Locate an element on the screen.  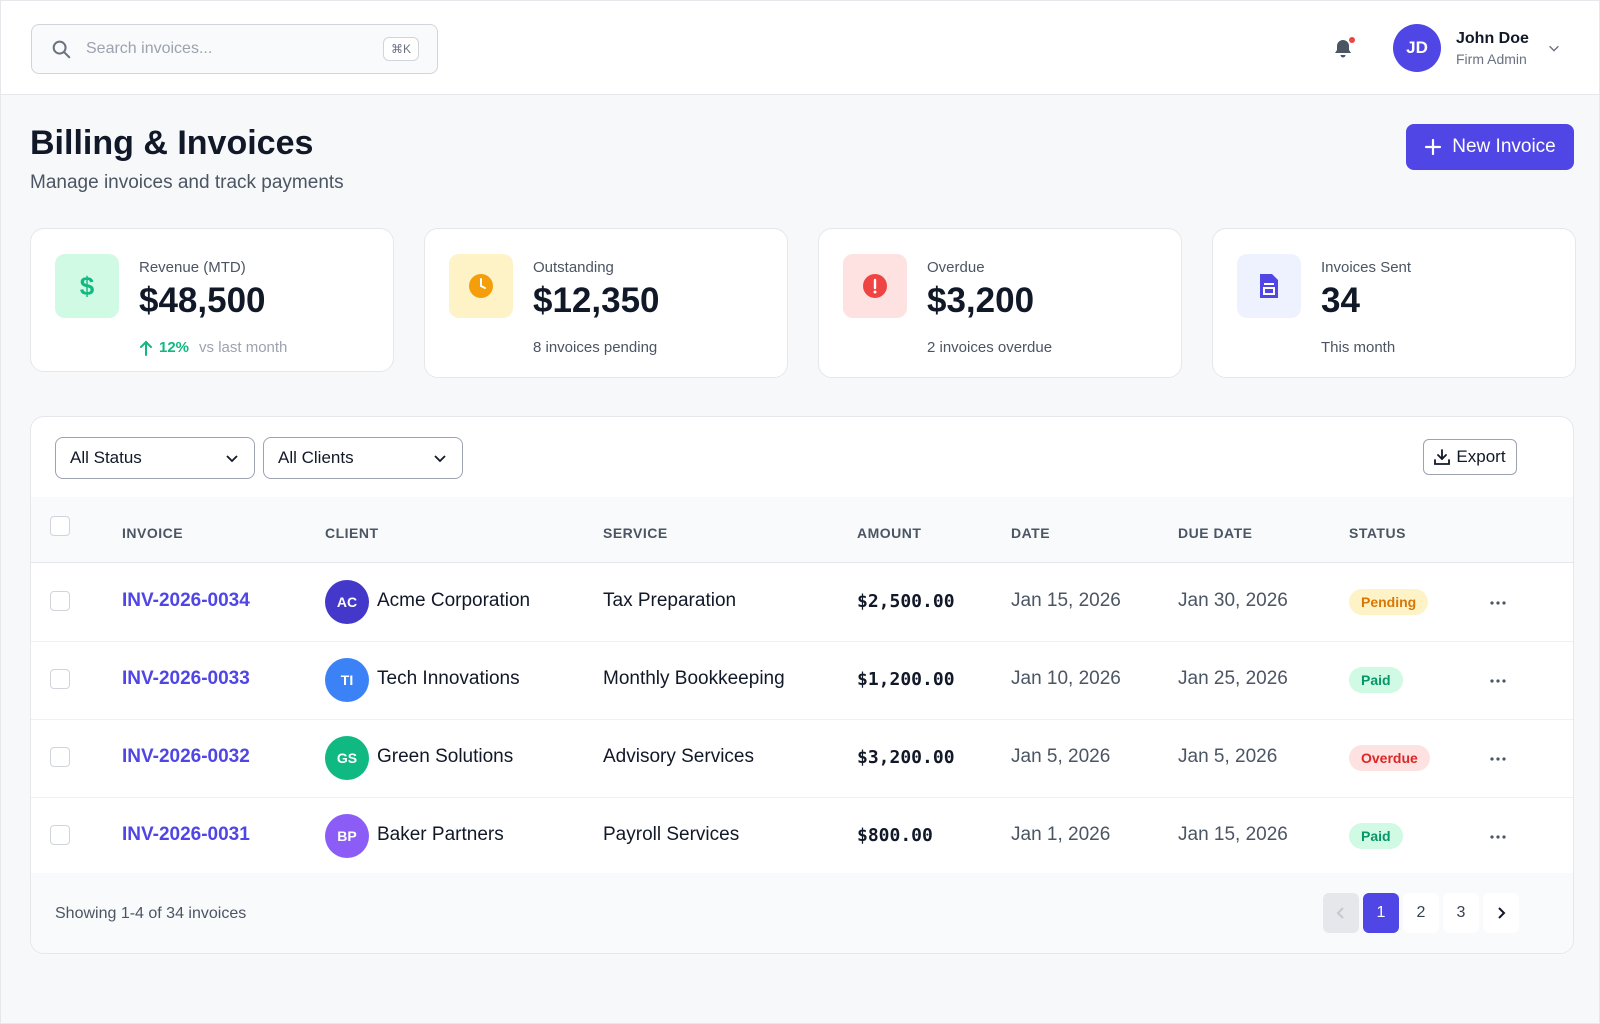
due-date: Jan 25, 2026 is located at coordinates (1233, 678).